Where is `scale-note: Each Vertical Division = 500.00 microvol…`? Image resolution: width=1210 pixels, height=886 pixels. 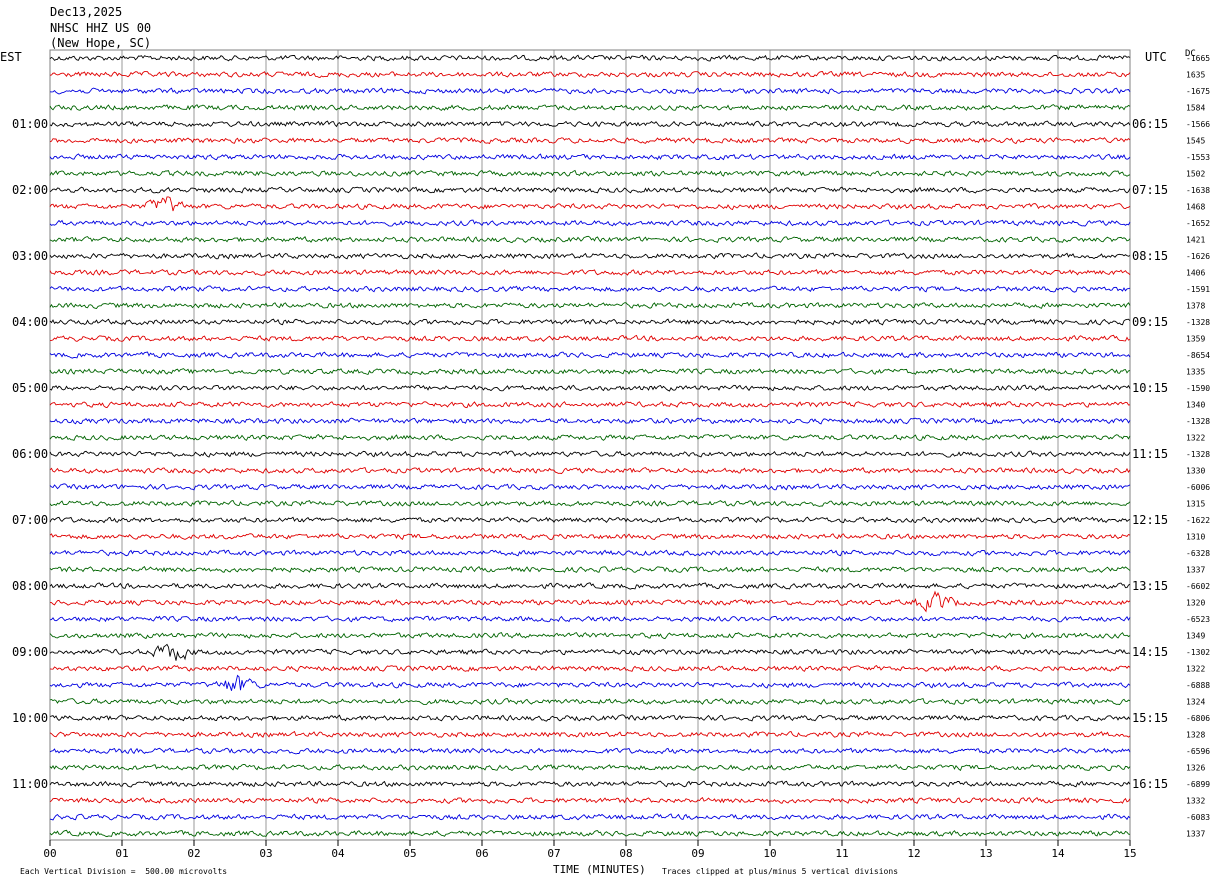
scale-note: Each Vertical Division = 500.00 microvol… is located at coordinates (124, 871).